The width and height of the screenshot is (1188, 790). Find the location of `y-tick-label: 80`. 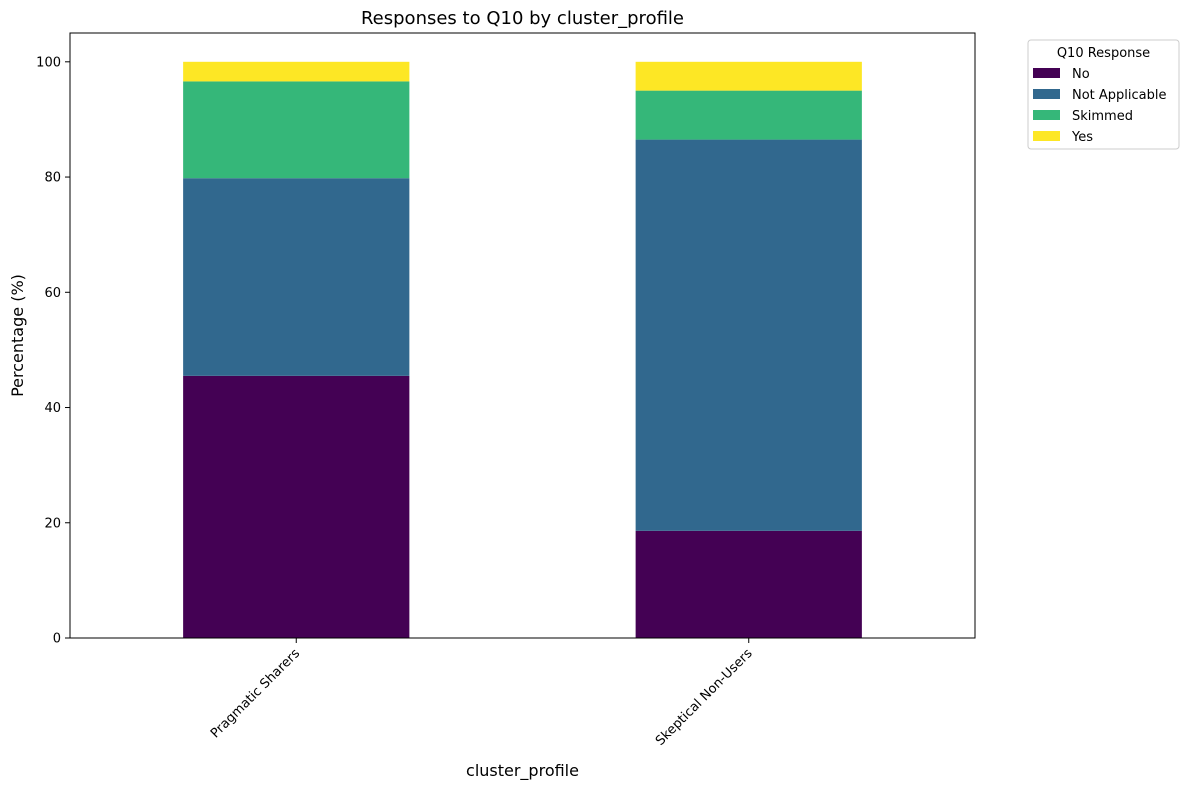

y-tick-label: 80 is located at coordinates (52, 178).